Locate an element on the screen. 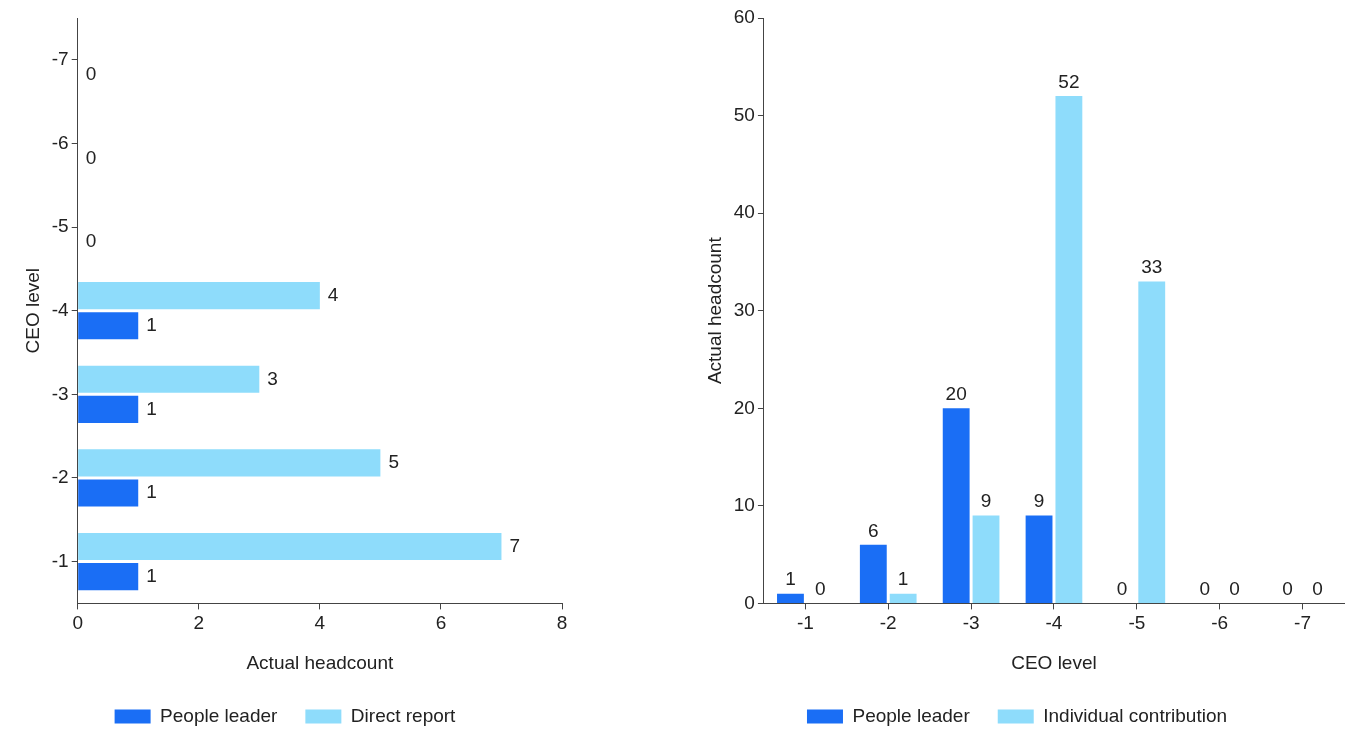  x-tick-label: -5 is located at coordinates (1137, 623).